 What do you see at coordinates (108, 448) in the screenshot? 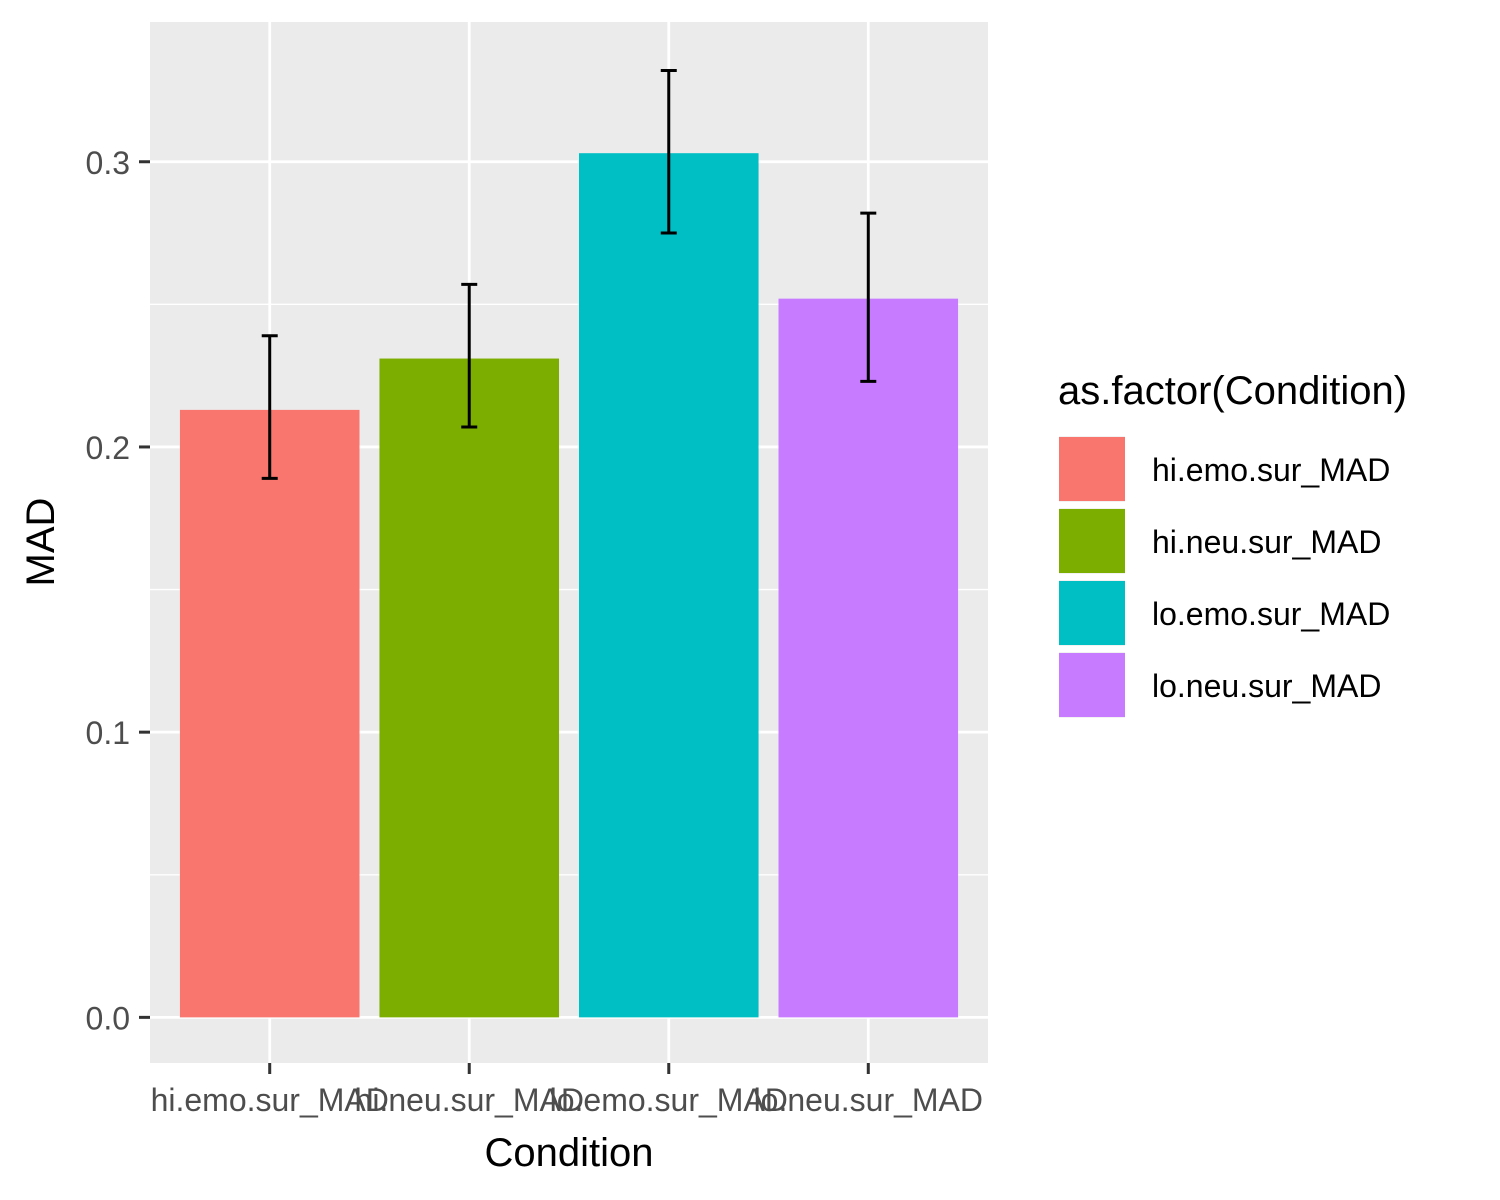
I see `y-tick-label: 0.2` at bounding box center [108, 448].